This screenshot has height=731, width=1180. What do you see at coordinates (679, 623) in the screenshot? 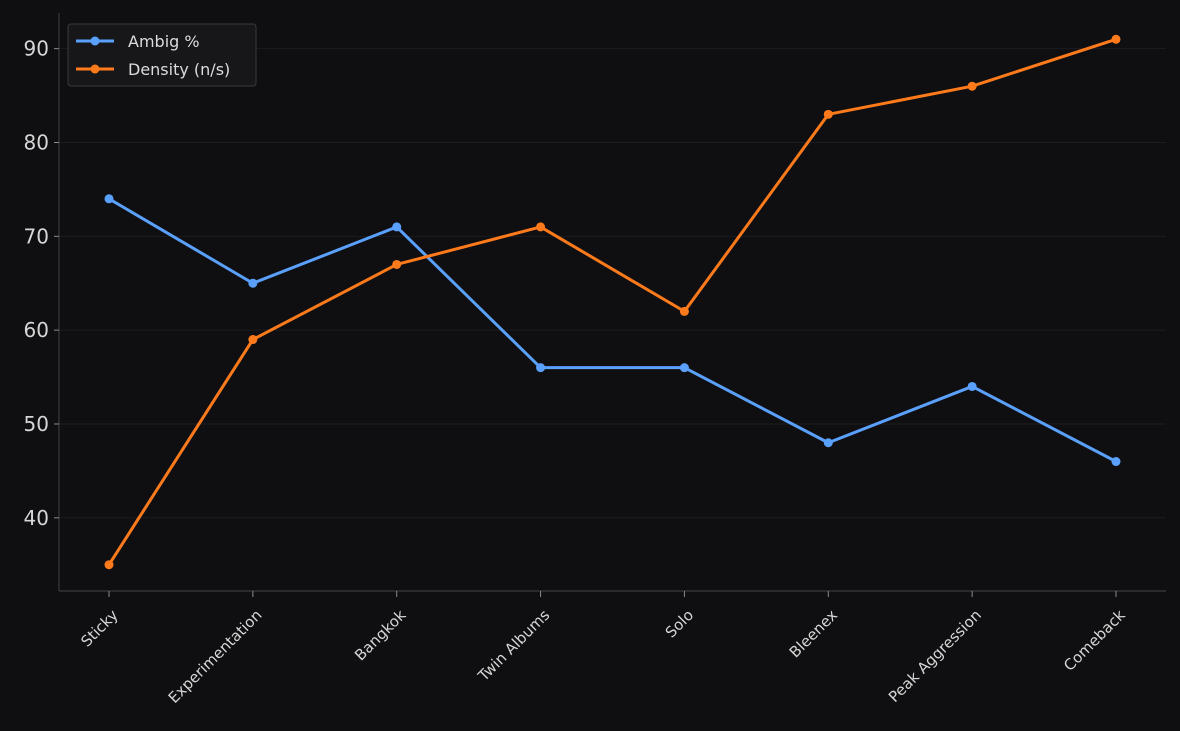
I see `x-tick-label: Solo` at bounding box center [679, 623].